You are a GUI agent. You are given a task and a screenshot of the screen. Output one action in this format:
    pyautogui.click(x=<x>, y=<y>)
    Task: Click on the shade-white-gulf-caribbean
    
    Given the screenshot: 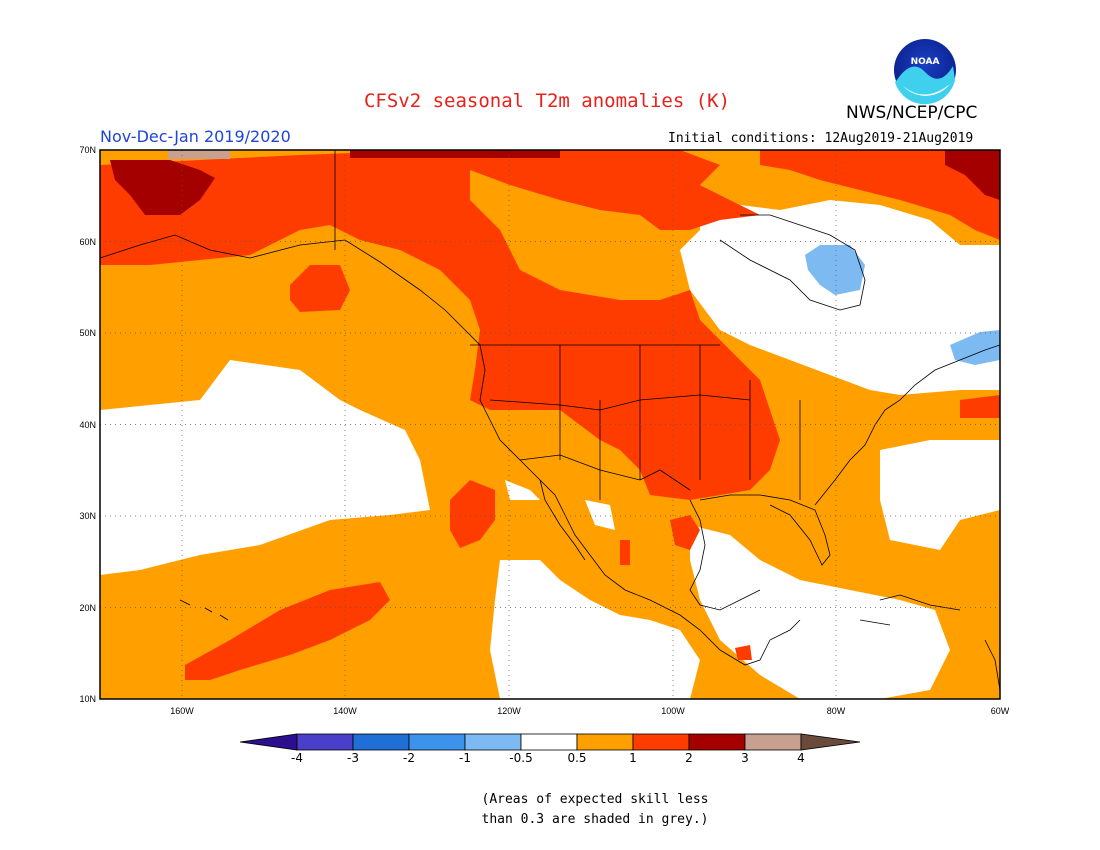 What is the action you would take?
    pyautogui.click(x=820, y=612)
    